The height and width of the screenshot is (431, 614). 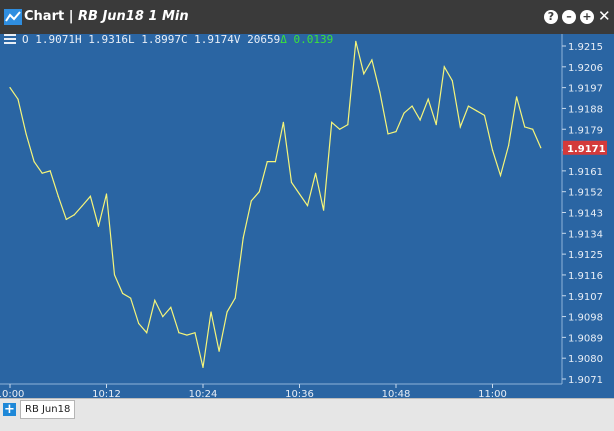 I want to click on title-bar: Chart | RB Jun18 1 Min ? – + ✕, so click(x=307, y=17).